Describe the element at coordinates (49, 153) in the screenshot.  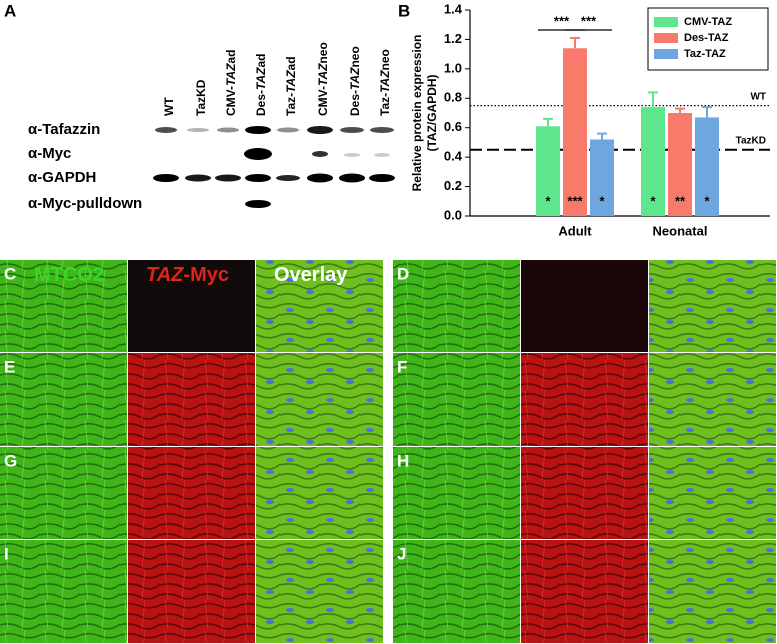
I see `blot-row-label: α-Myc` at that location.